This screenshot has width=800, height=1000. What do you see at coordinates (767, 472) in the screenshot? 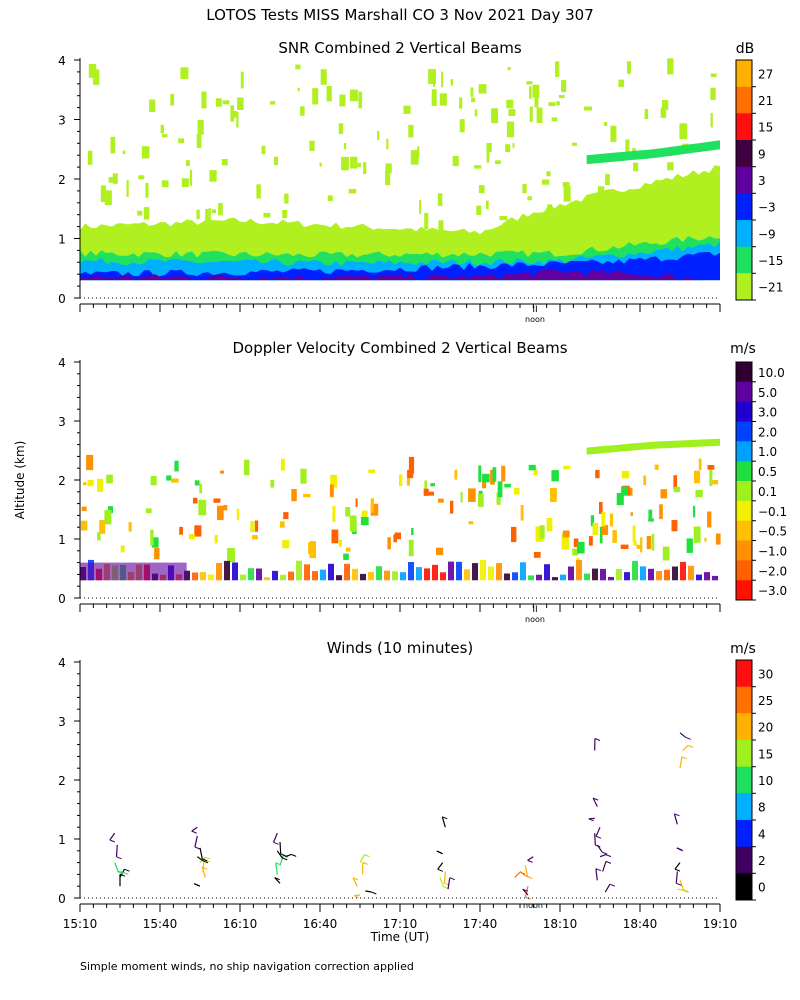
I see `doppler-colorbar-label: 0.5` at bounding box center [767, 472].